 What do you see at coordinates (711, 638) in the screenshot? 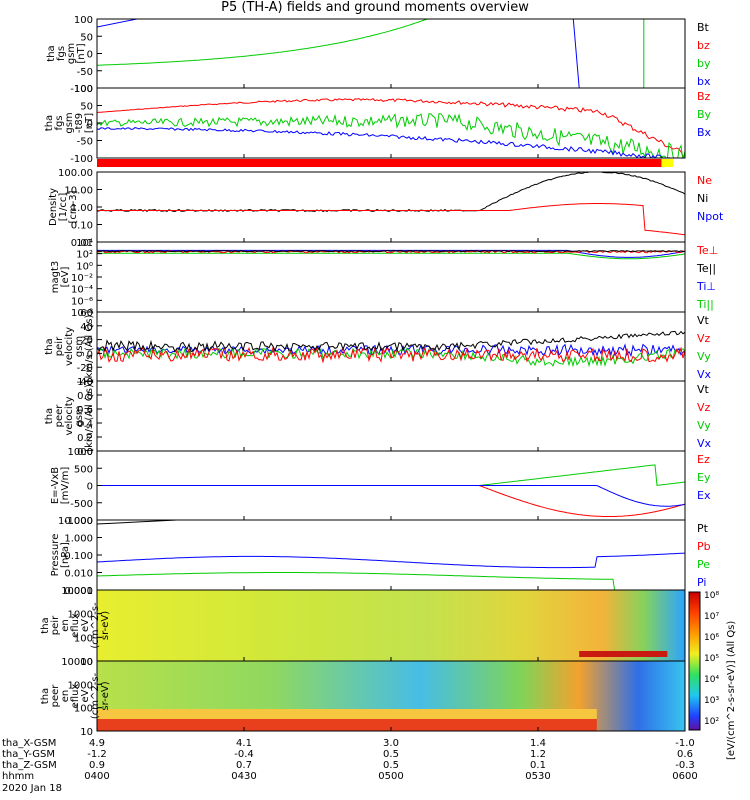
I see `colorbar-tick-label: 10⁶` at bounding box center [711, 638].